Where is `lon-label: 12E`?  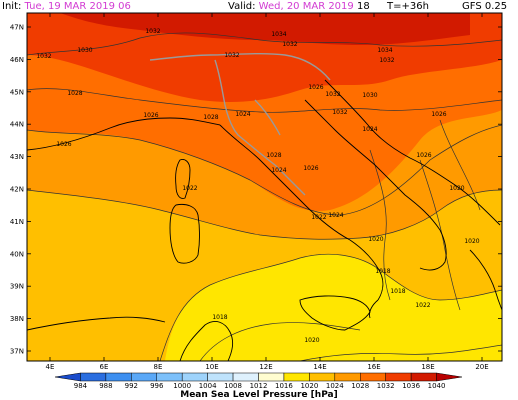
lon-label: 12E is located at coordinates (265, 367).